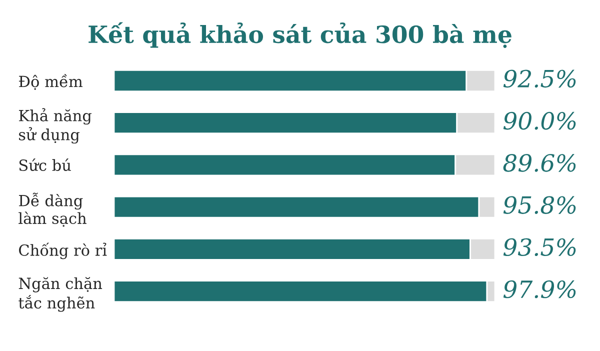  I want to click on y-tick-label: Dễ dàng làm sạch, so click(52, 209).